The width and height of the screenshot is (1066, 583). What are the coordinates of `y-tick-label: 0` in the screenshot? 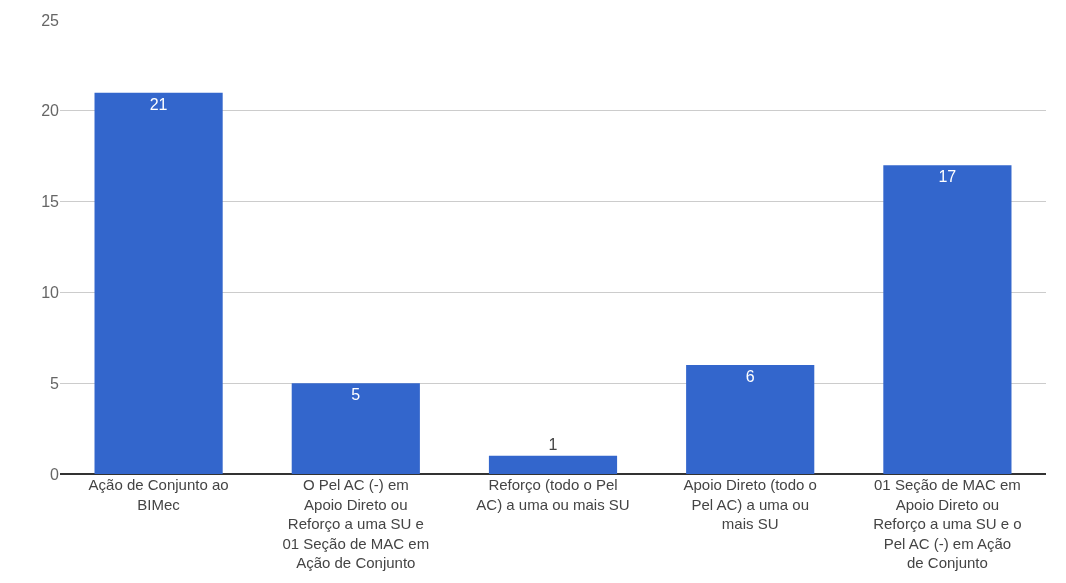 It's located at (55, 474).